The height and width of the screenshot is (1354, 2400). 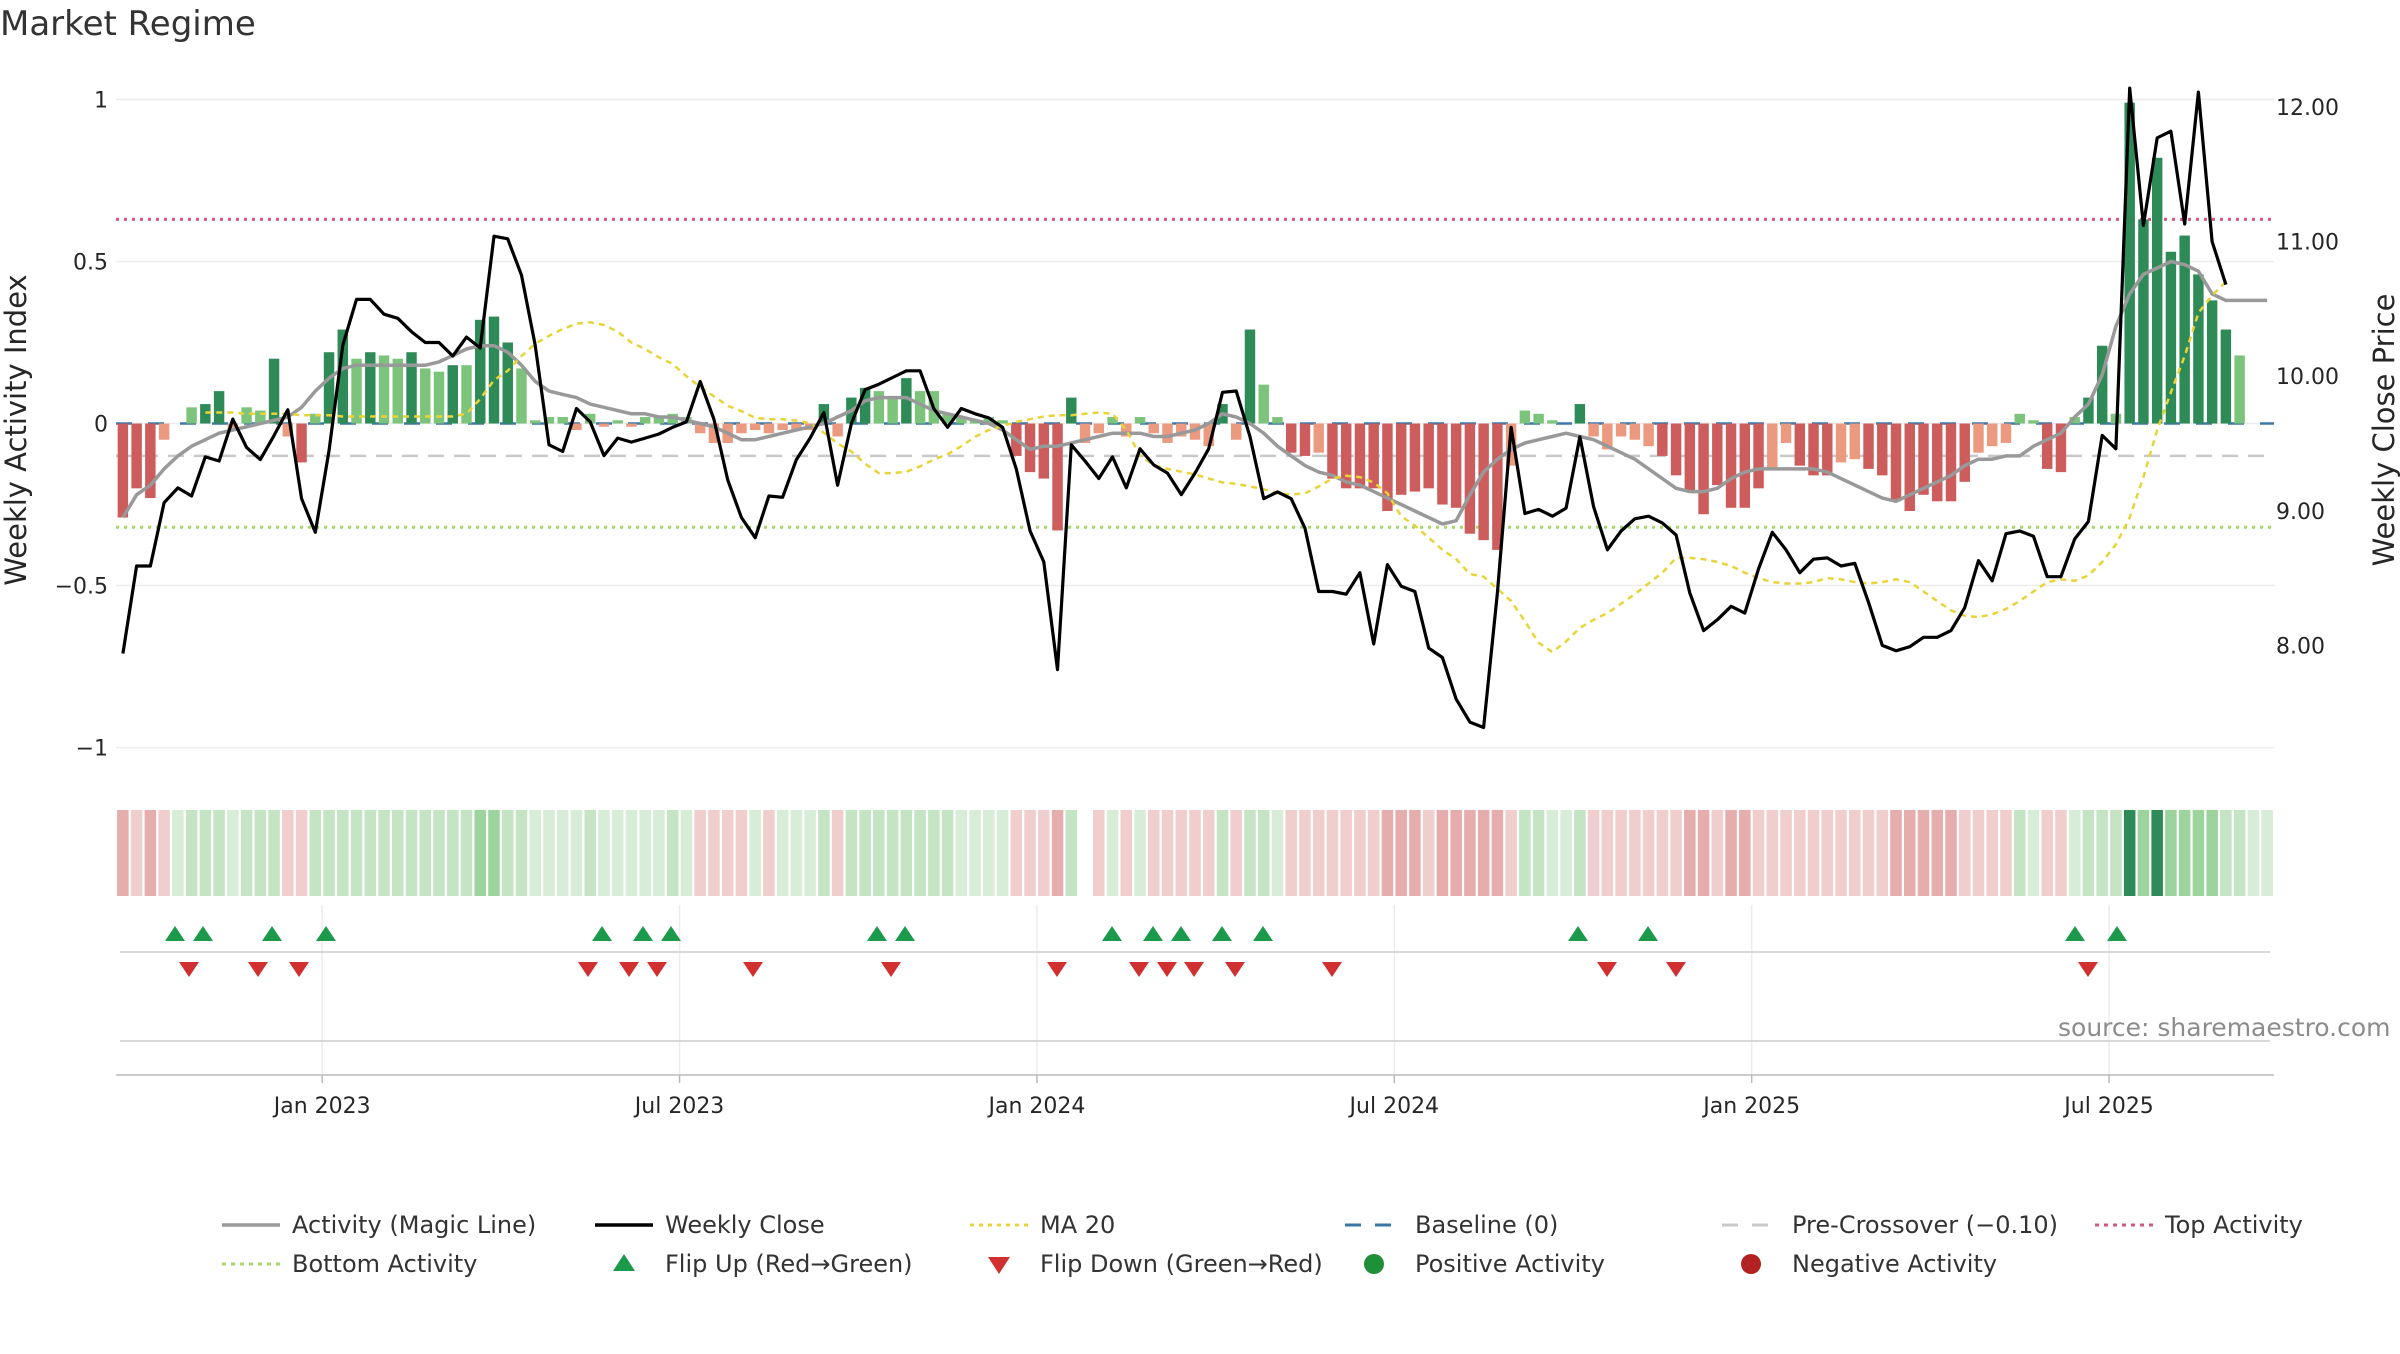 What do you see at coordinates (16, 429) in the screenshot?
I see `y-axis-left-title: Weekly Activity Index` at bounding box center [16, 429].